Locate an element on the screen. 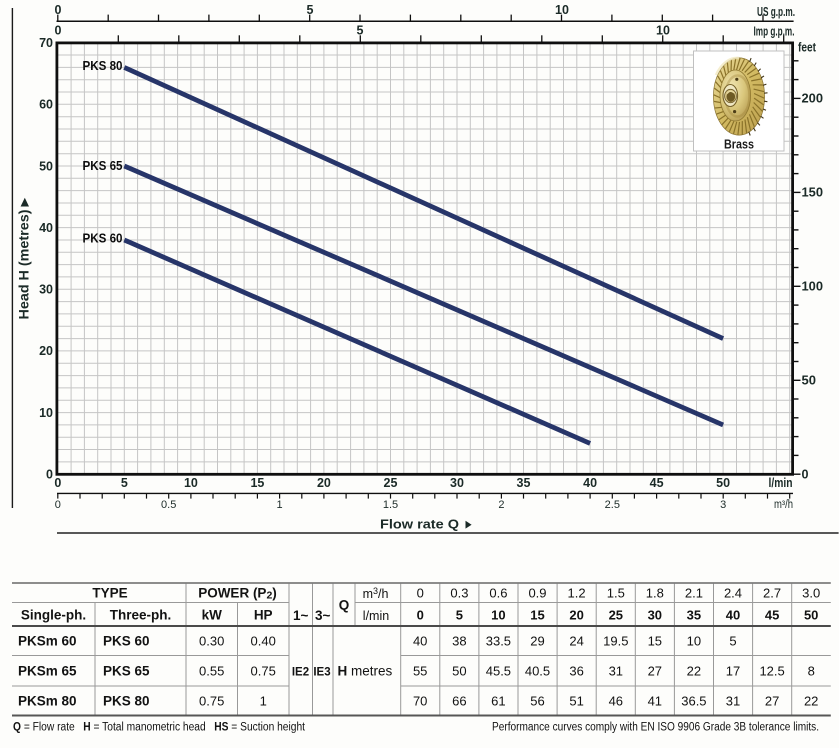 The height and width of the screenshot is (748, 839). svg-text: 0.5 is located at coordinates (168, 505).